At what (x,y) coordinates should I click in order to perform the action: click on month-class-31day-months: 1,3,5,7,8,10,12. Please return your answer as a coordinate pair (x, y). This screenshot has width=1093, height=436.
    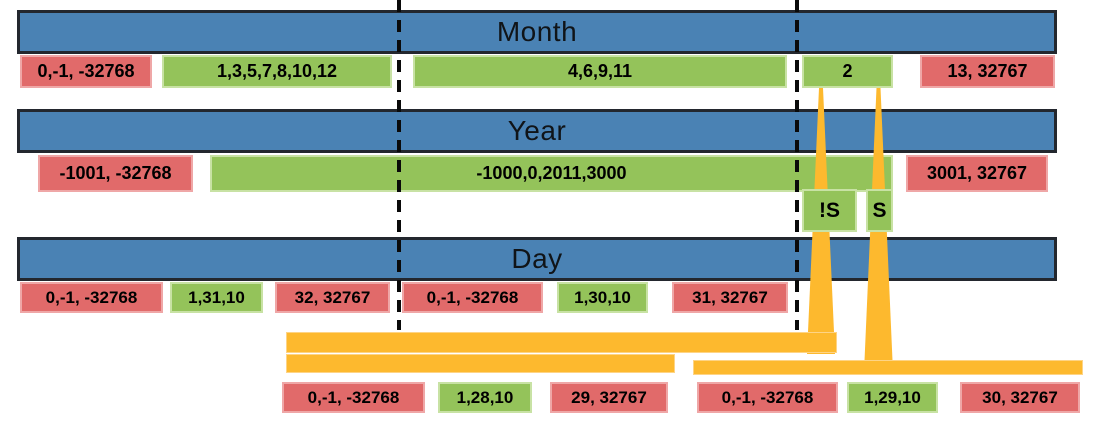
    Looking at the image, I should click on (277, 71).